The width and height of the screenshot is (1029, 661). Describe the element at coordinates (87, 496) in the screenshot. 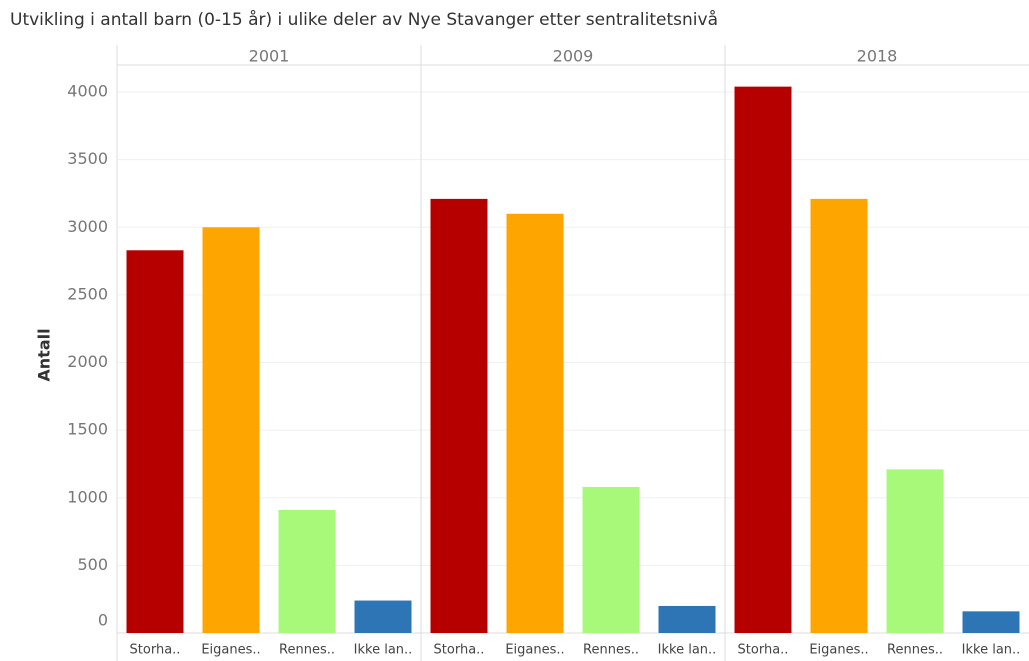

I see `y-tick-label: 1000` at that location.